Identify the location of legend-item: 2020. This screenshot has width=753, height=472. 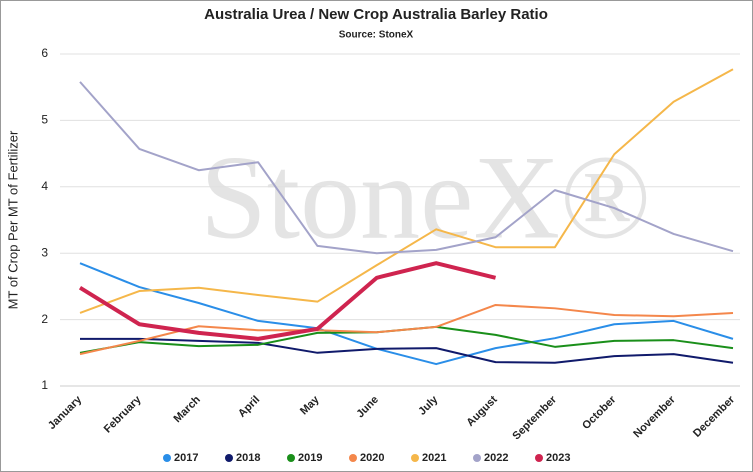
(366, 458).